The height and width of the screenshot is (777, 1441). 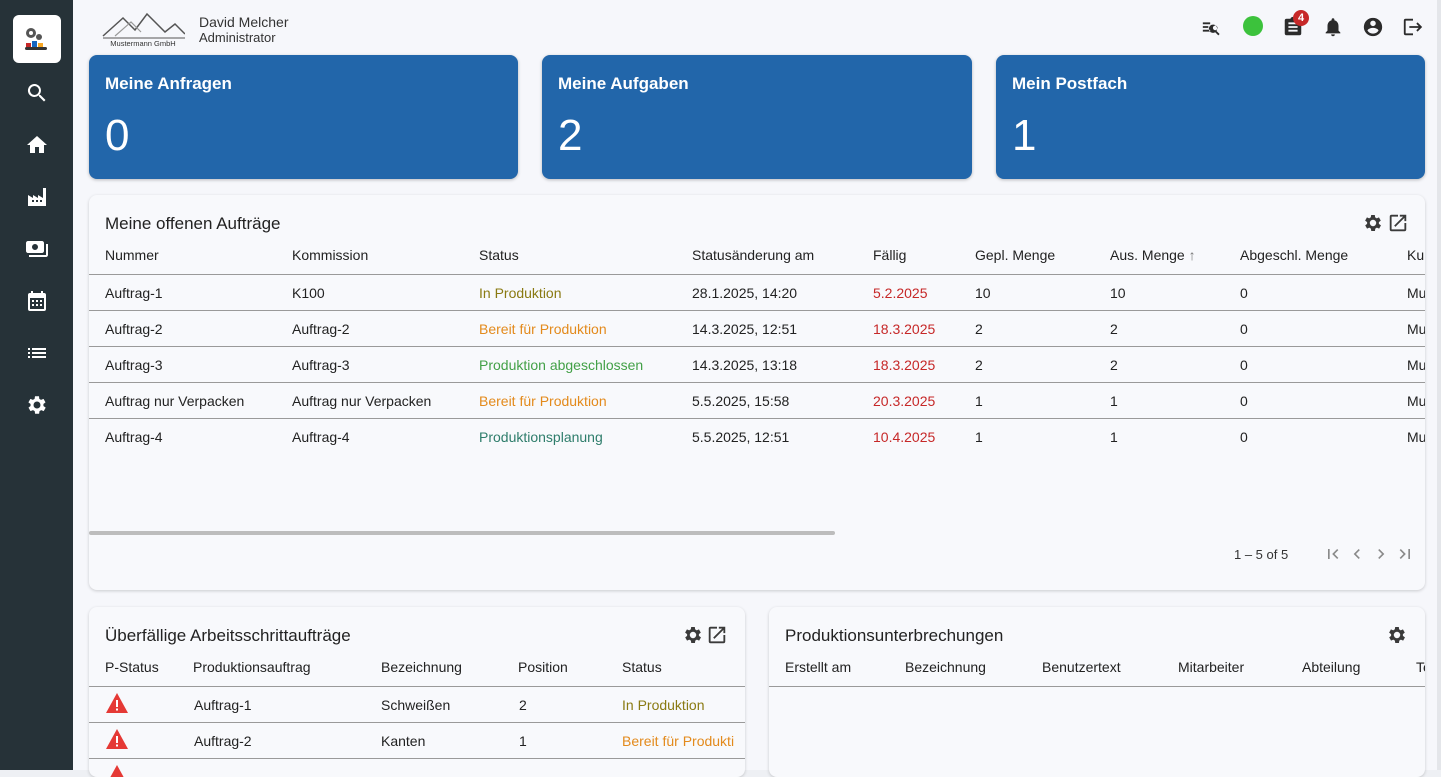 I want to click on company-logo: Mustermann GmbH, so click(x=143, y=29).